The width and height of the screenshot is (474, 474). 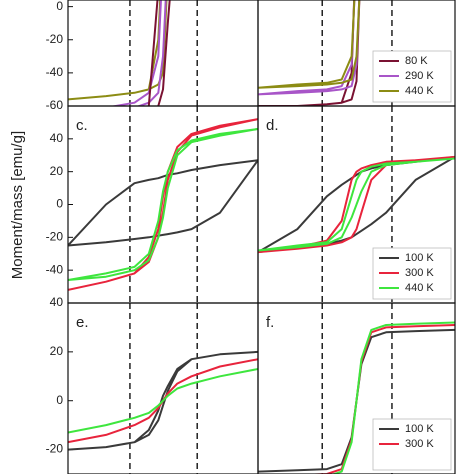 What do you see at coordinates (272, 125) in the screenshot?
I see `panel-label: d.` at bounding box center [272, 125].